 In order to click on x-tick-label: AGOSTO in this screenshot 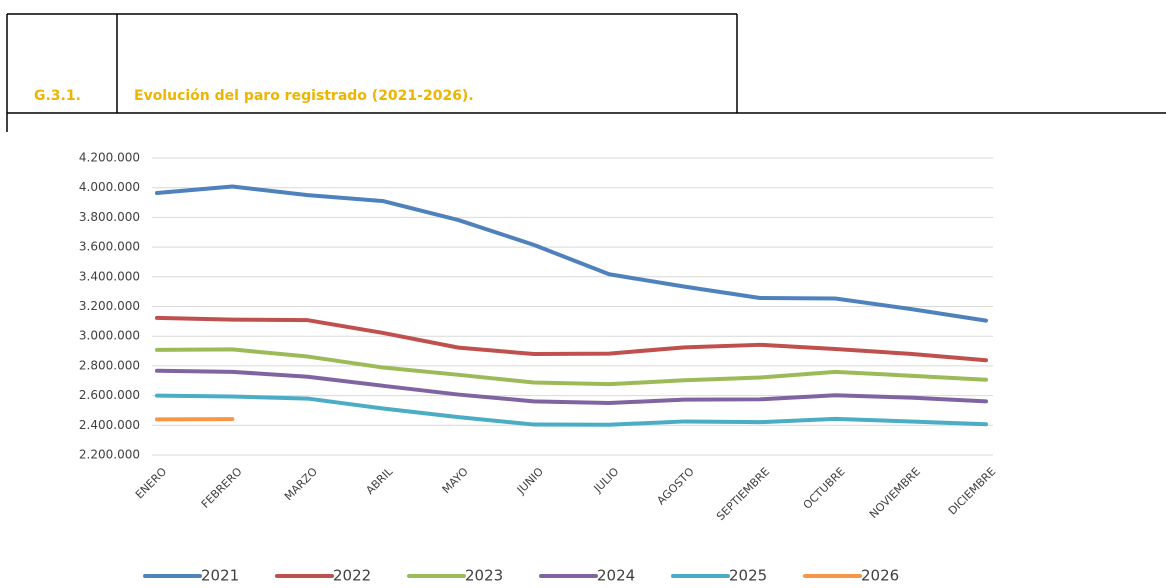, I will do `click(675, 486)`.